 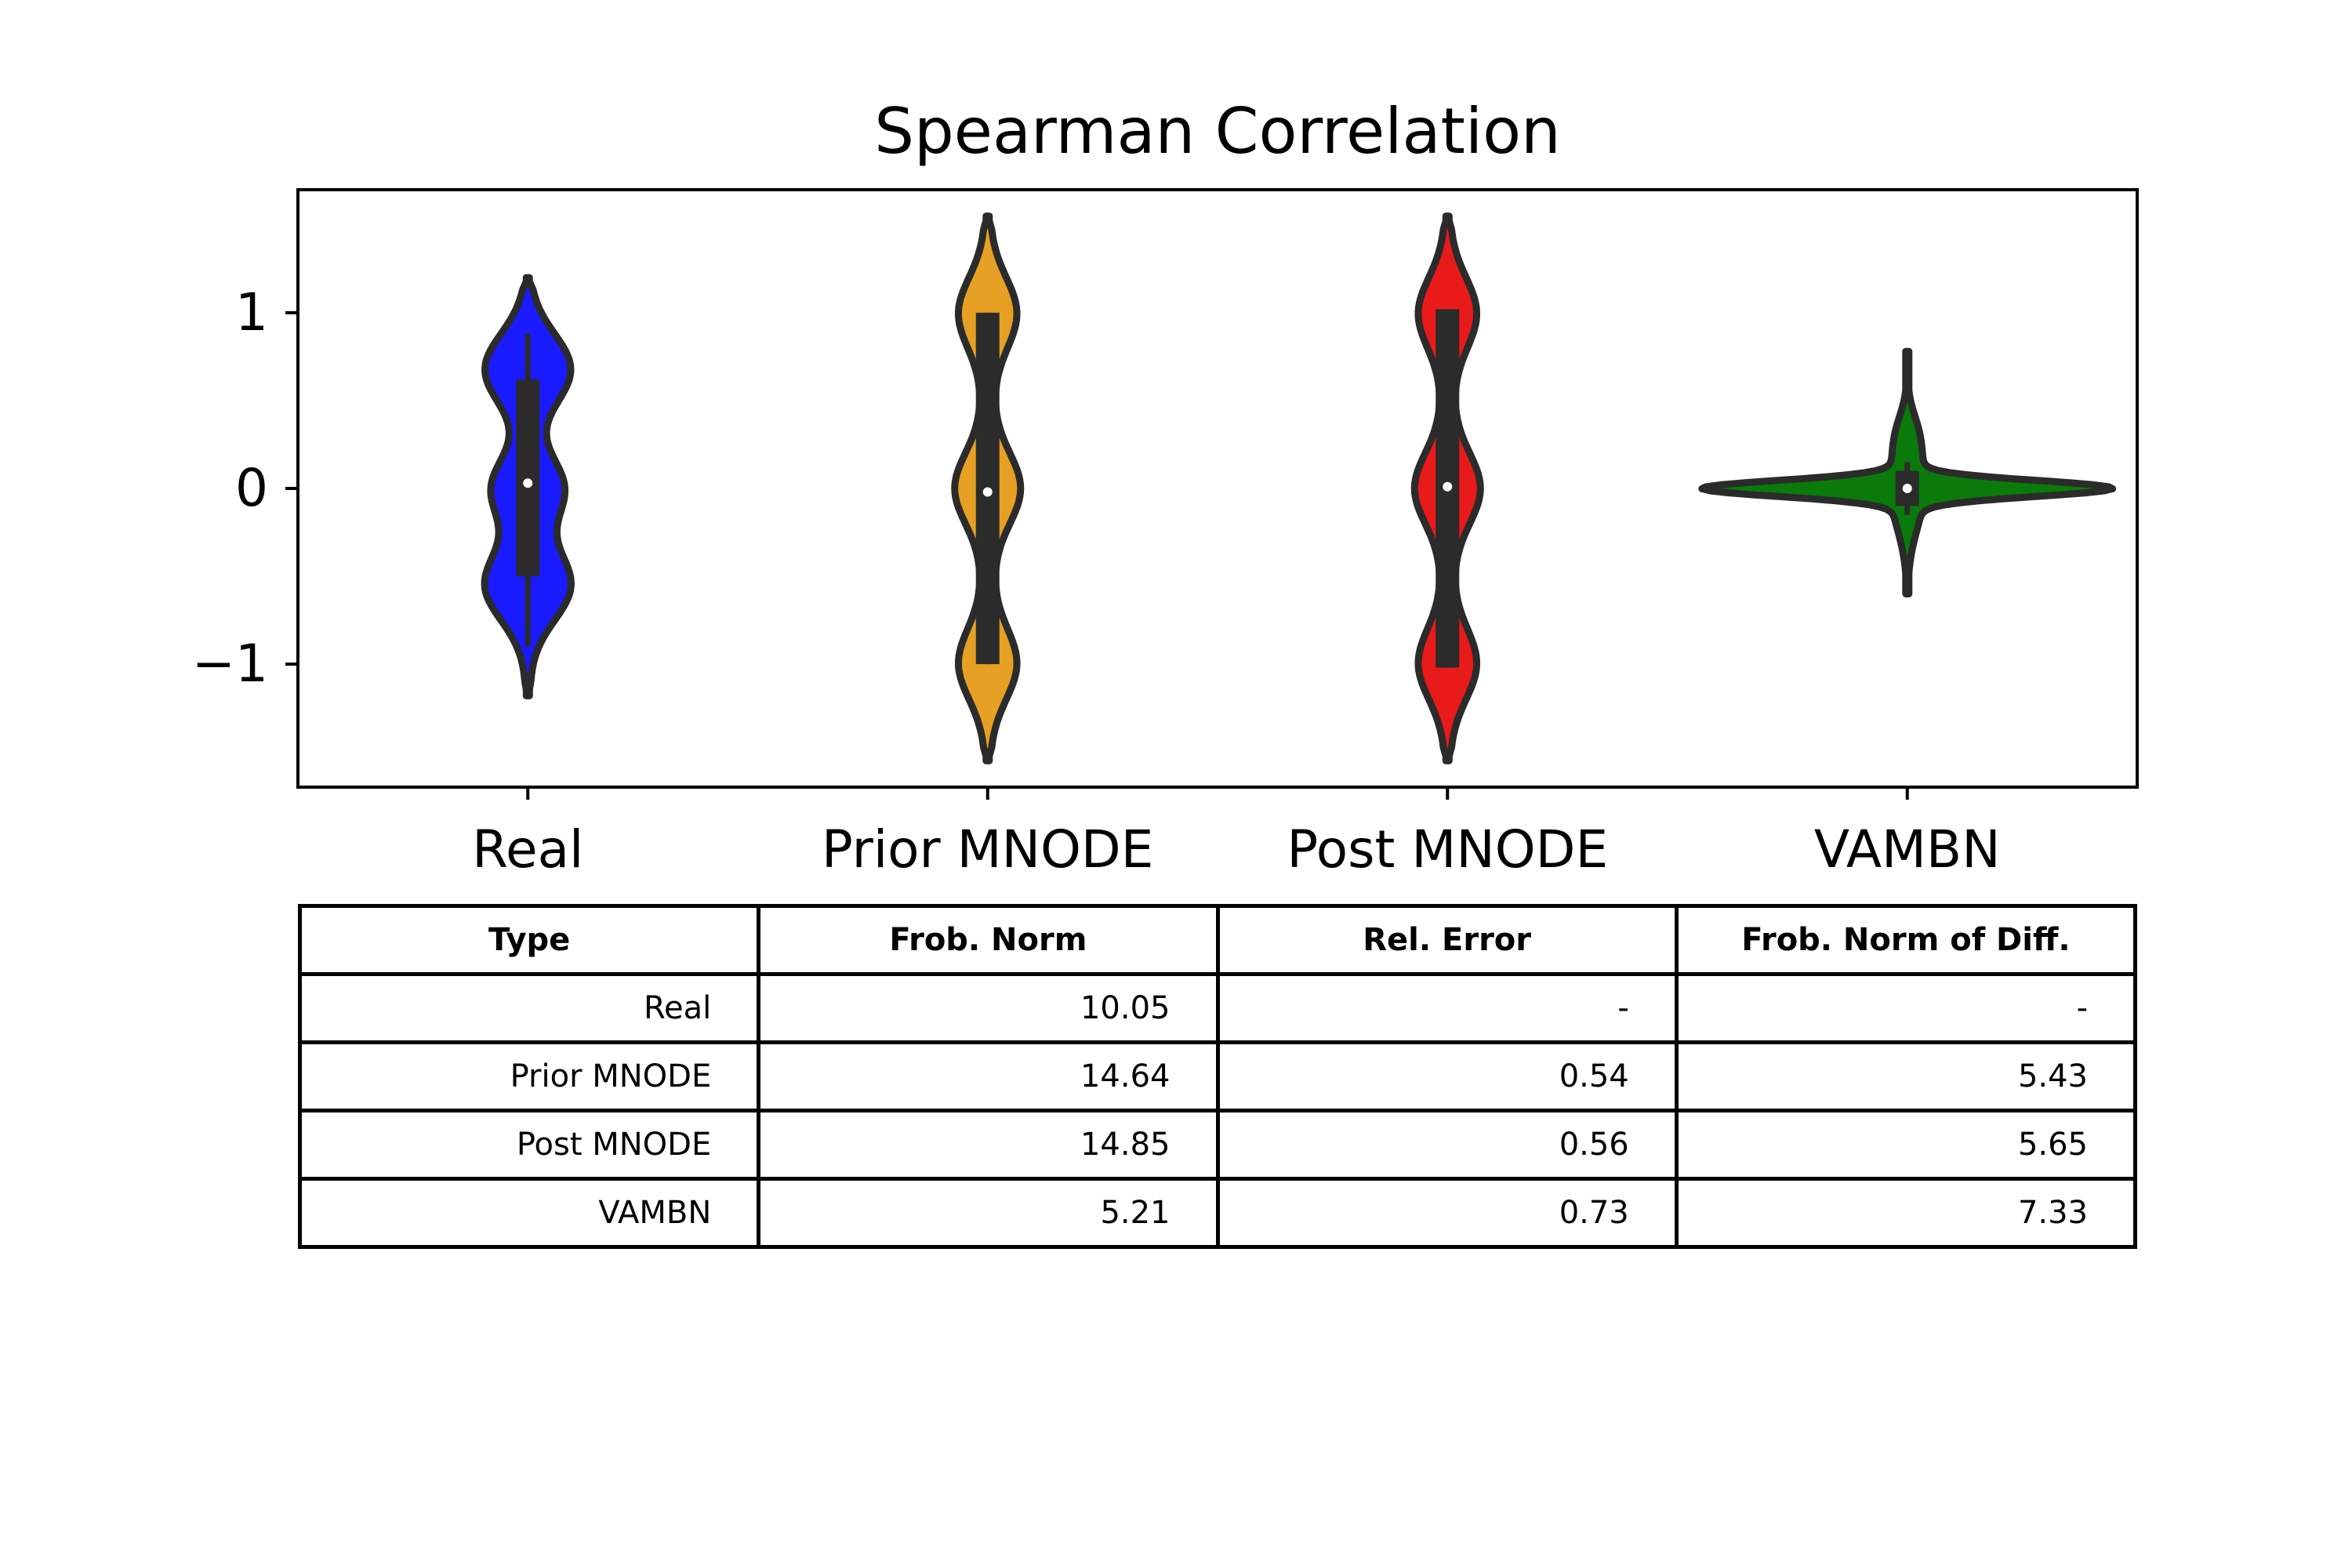 What do you see at coordinates (988, 1145) in the screenshot?
I see `table-cell: 14.85` at bounding box center [988, 1145].